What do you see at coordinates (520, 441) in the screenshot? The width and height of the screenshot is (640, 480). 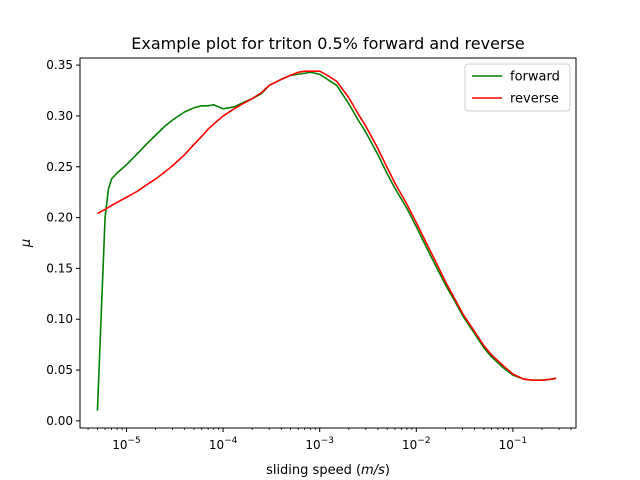 I see `x-tick-exponent: −1` at bounding box center [520, 441].